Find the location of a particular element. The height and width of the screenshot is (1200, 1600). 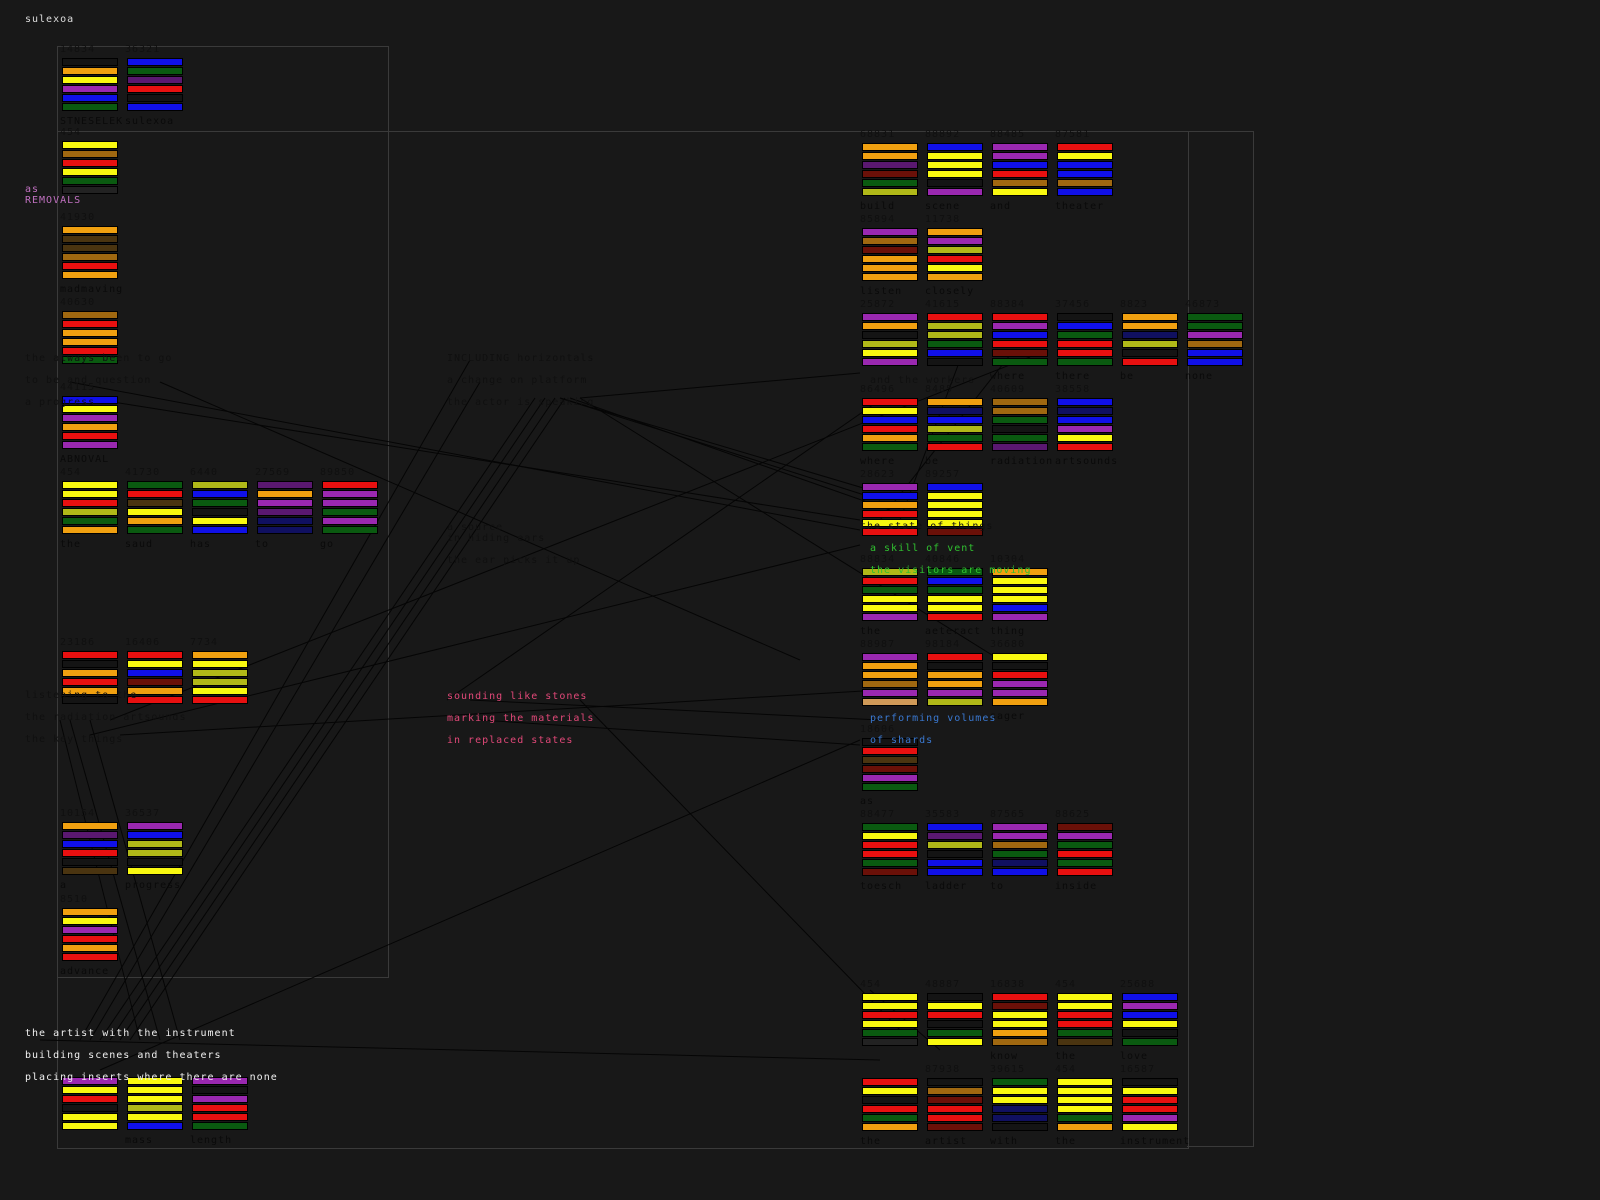

phrase-text: the state of things is located at coordinates (927, 526).